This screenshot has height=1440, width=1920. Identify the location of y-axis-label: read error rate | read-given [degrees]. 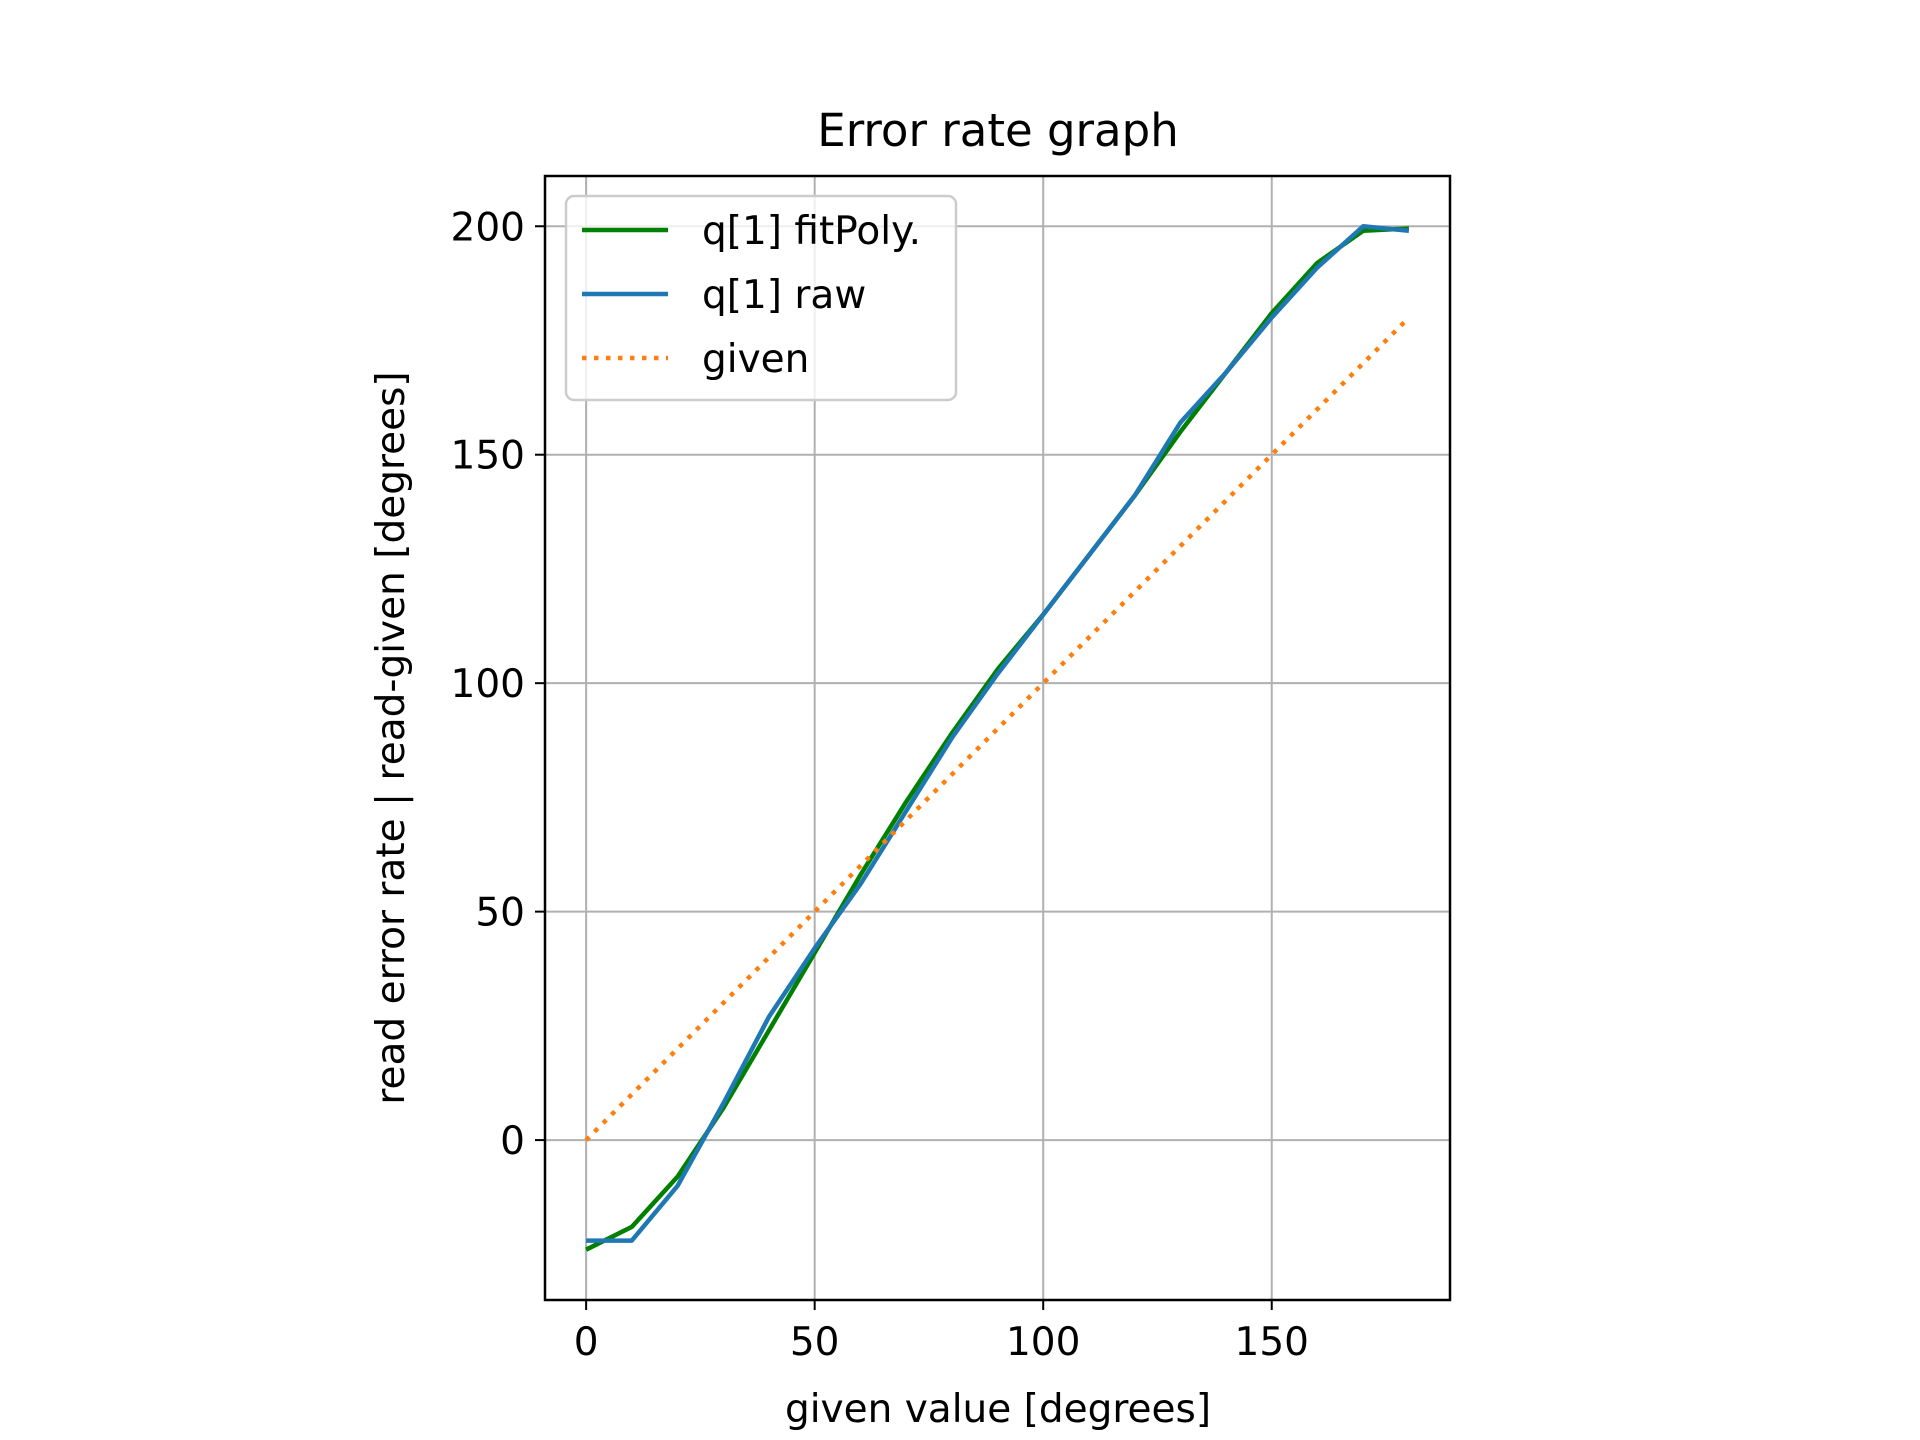
(391, 737).